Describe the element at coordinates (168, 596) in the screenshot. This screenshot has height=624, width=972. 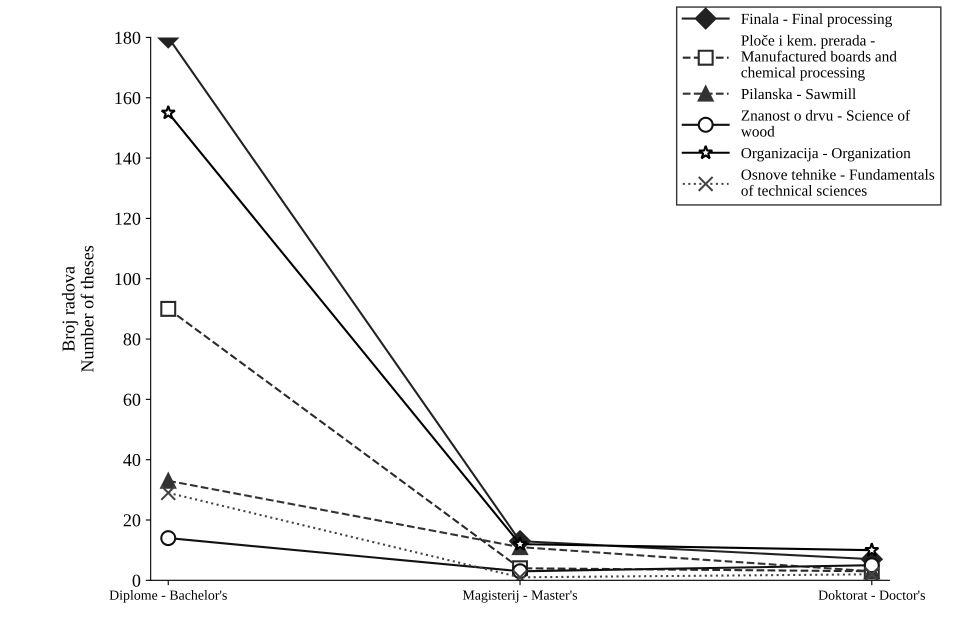
I see `x-tick-label: Diplome - Bachelor's` at that location.